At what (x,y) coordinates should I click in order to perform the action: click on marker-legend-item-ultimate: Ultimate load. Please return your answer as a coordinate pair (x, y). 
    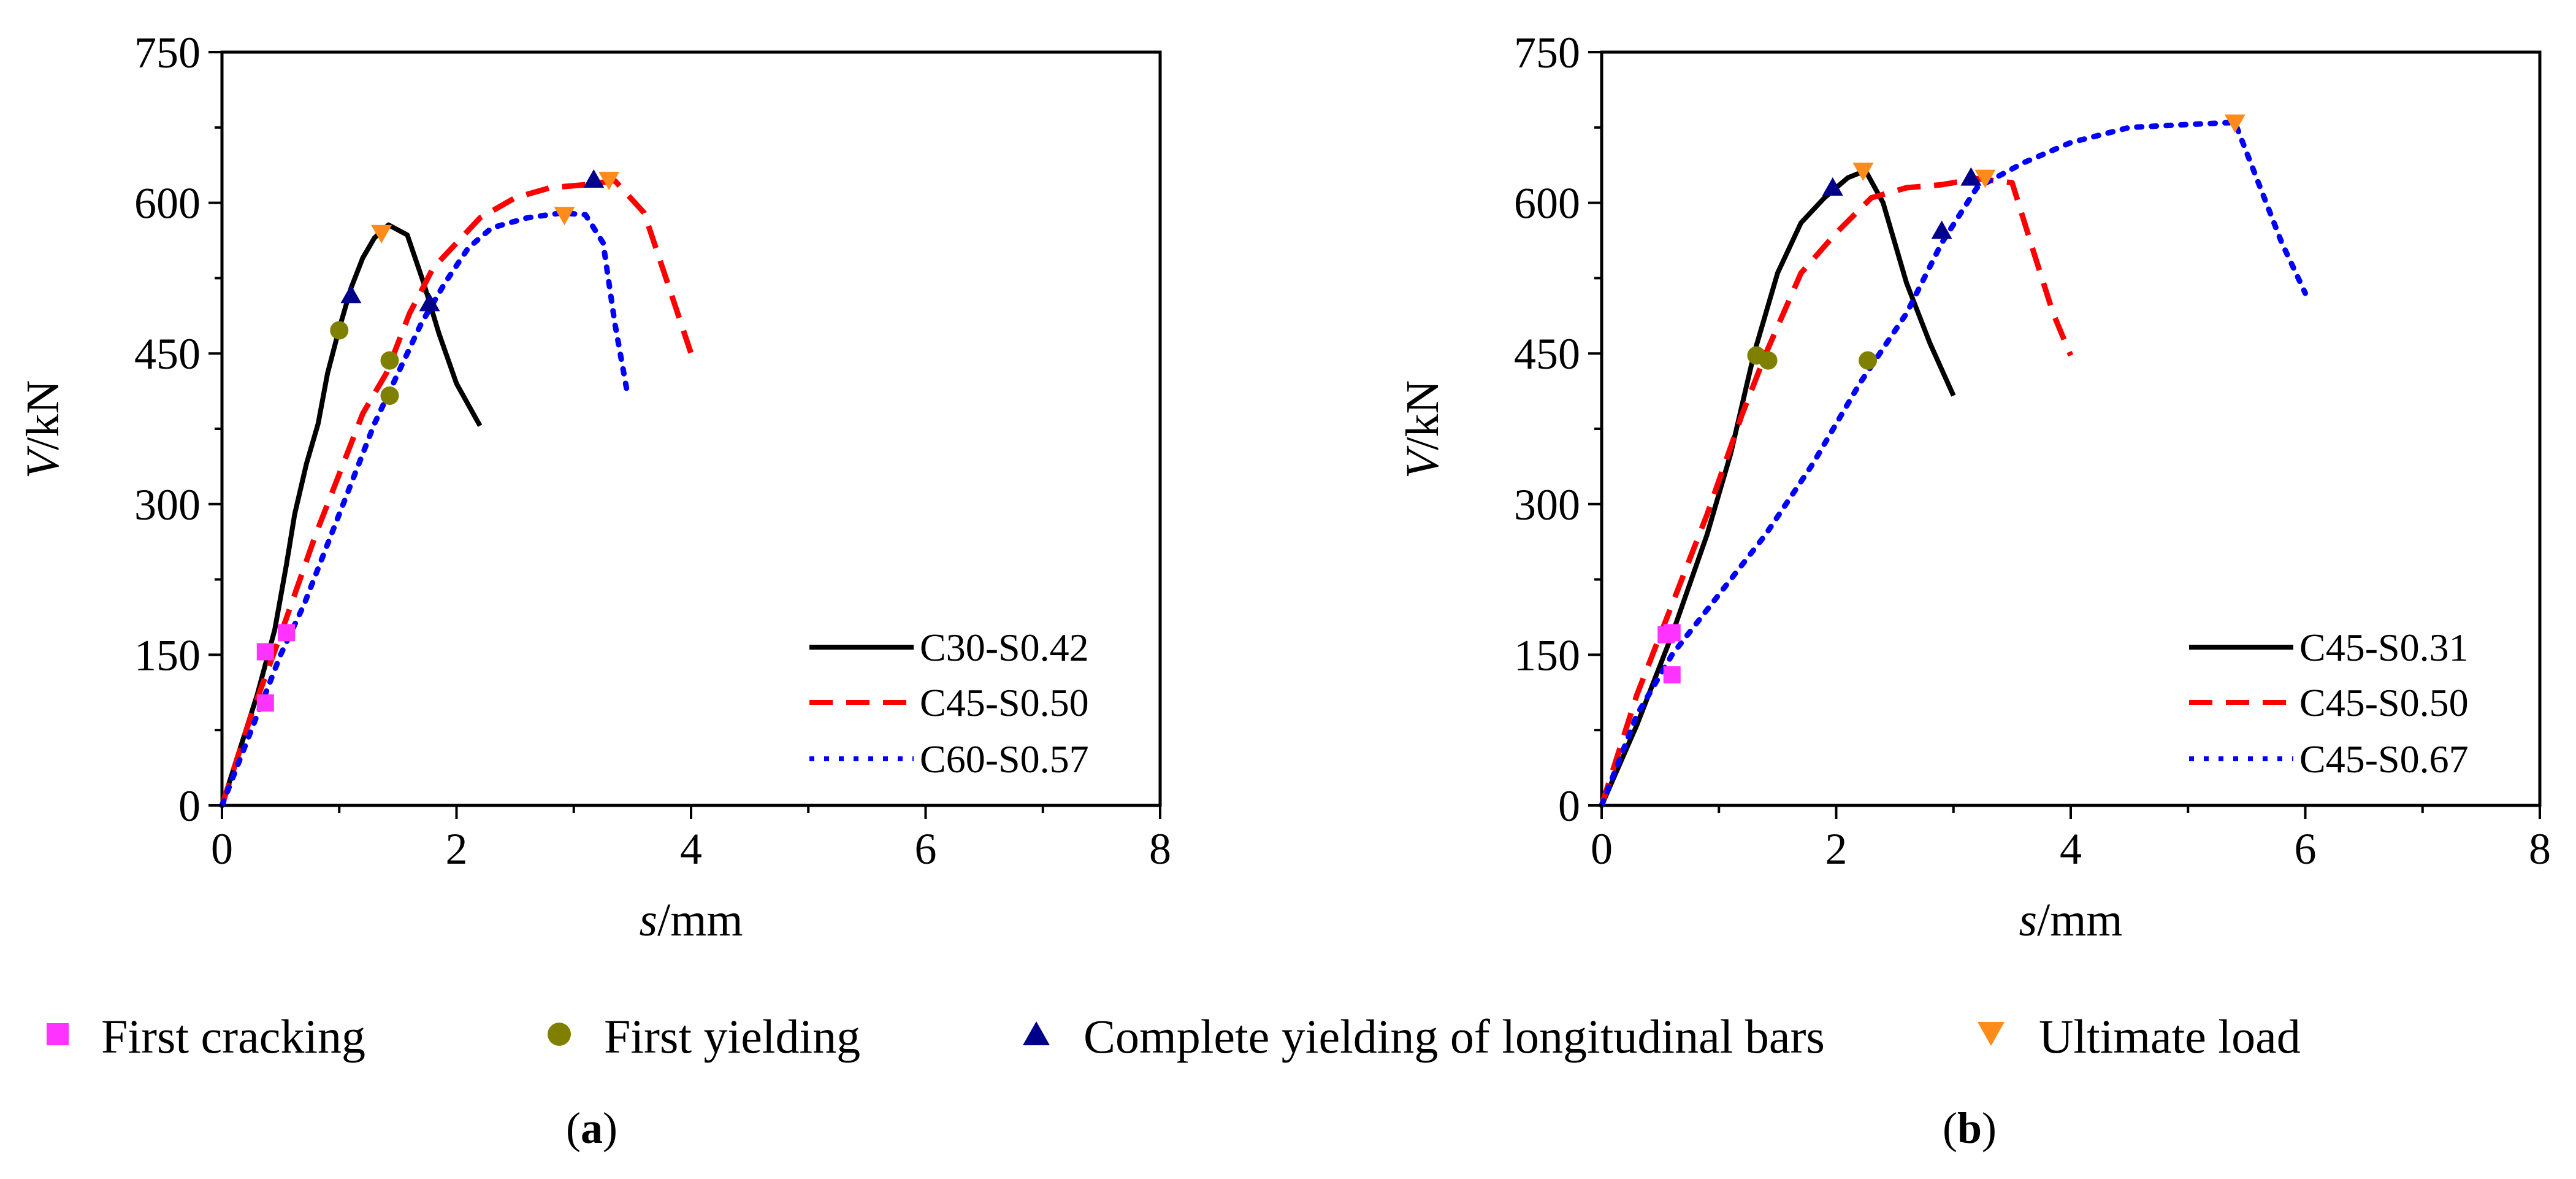
    Looking at the image, I should click on (2139, 1036).